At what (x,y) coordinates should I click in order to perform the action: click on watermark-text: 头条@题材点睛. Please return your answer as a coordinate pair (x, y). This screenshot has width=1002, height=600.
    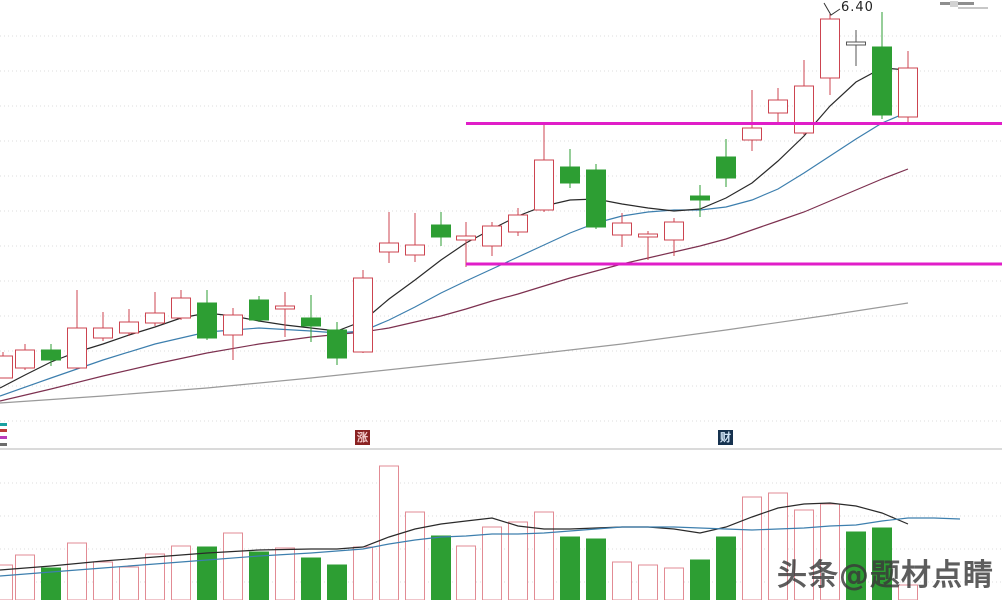
    Looking at the image, I should click on (885, 575).